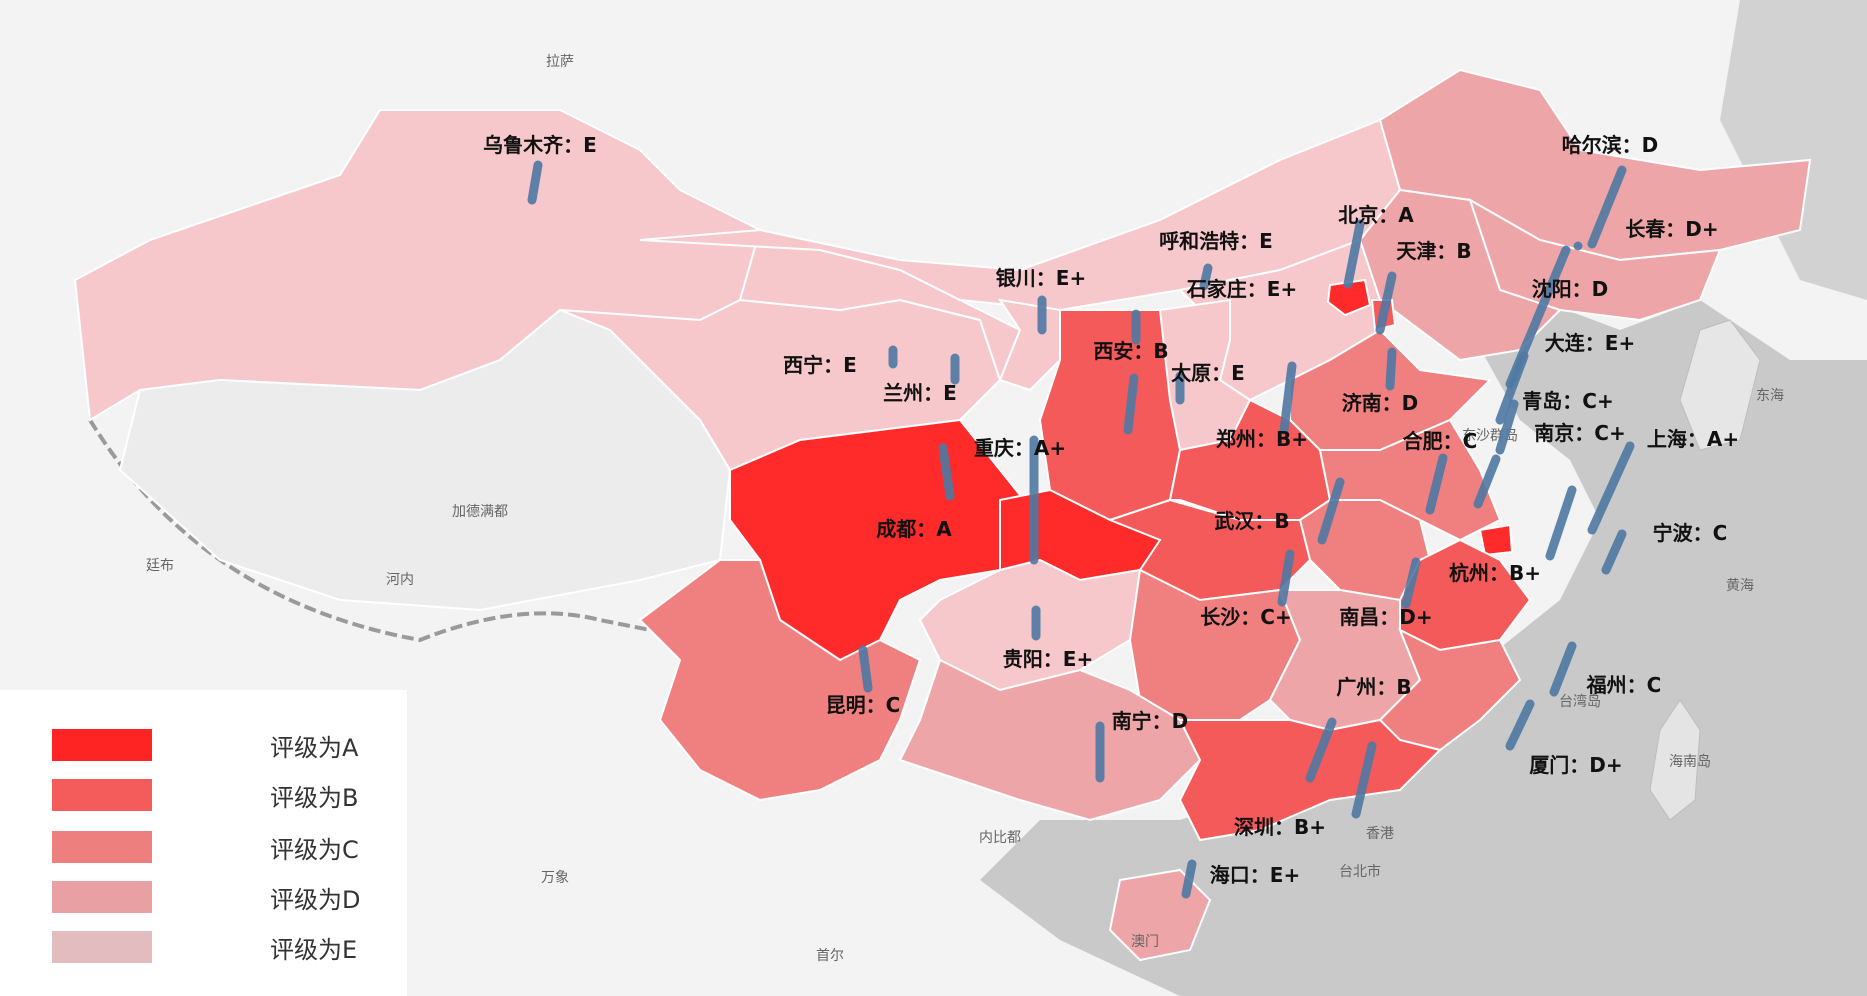 Image resolution: width=1867 pixels, height=996 pixels. I want to click on city-label-22: 成都：A, so click(914, 529).